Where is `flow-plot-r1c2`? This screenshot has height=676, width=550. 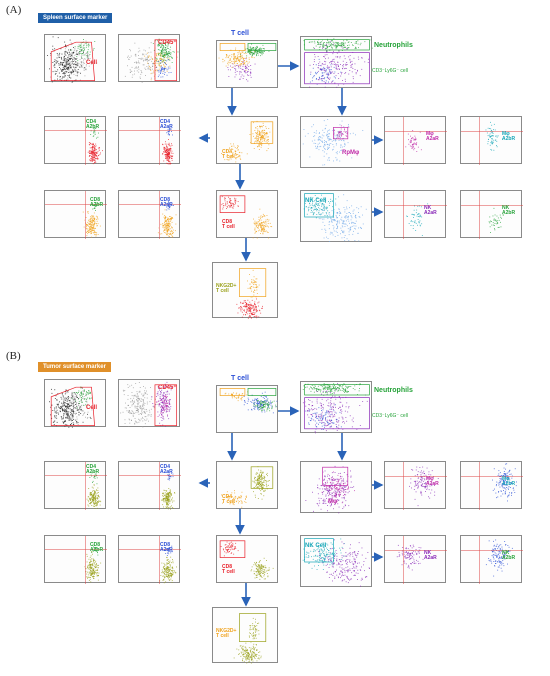
flow-plot-r1c2 is located at coordinates (149, 403).